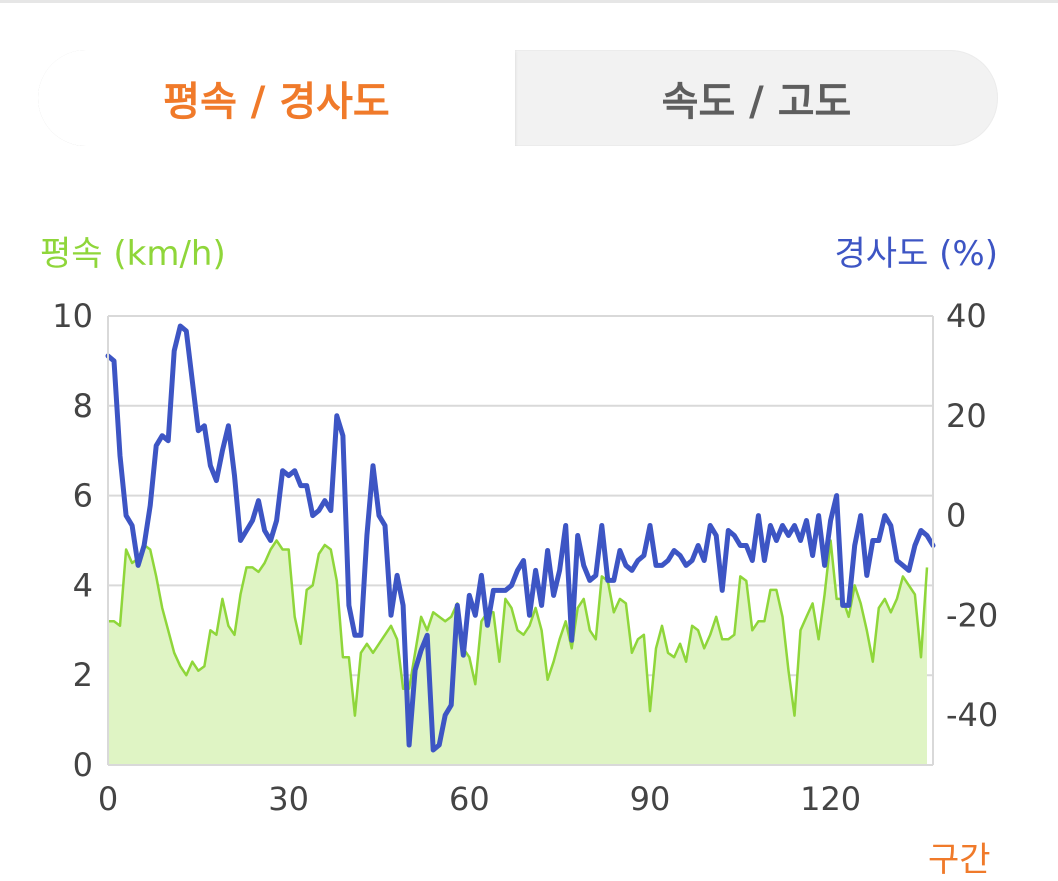 This screenshot has height=881, width=1058. What do you see at coordinates (83, 496) in the screenshot?
I see `left-tick-label: 6` at bounding box center [83, 496].